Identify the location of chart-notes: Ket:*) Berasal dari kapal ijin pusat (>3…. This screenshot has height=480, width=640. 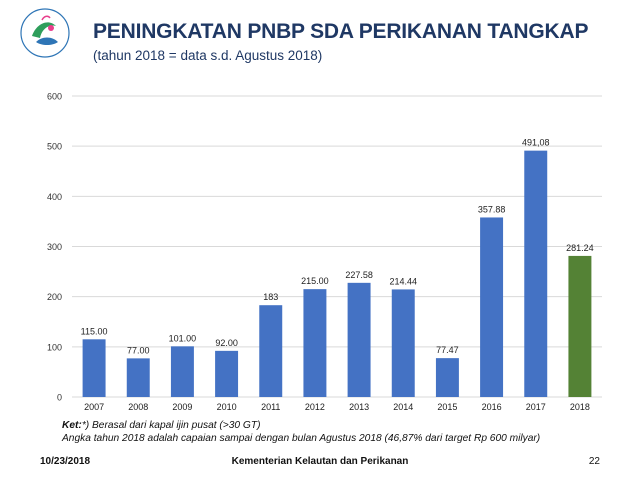
(347, 432).